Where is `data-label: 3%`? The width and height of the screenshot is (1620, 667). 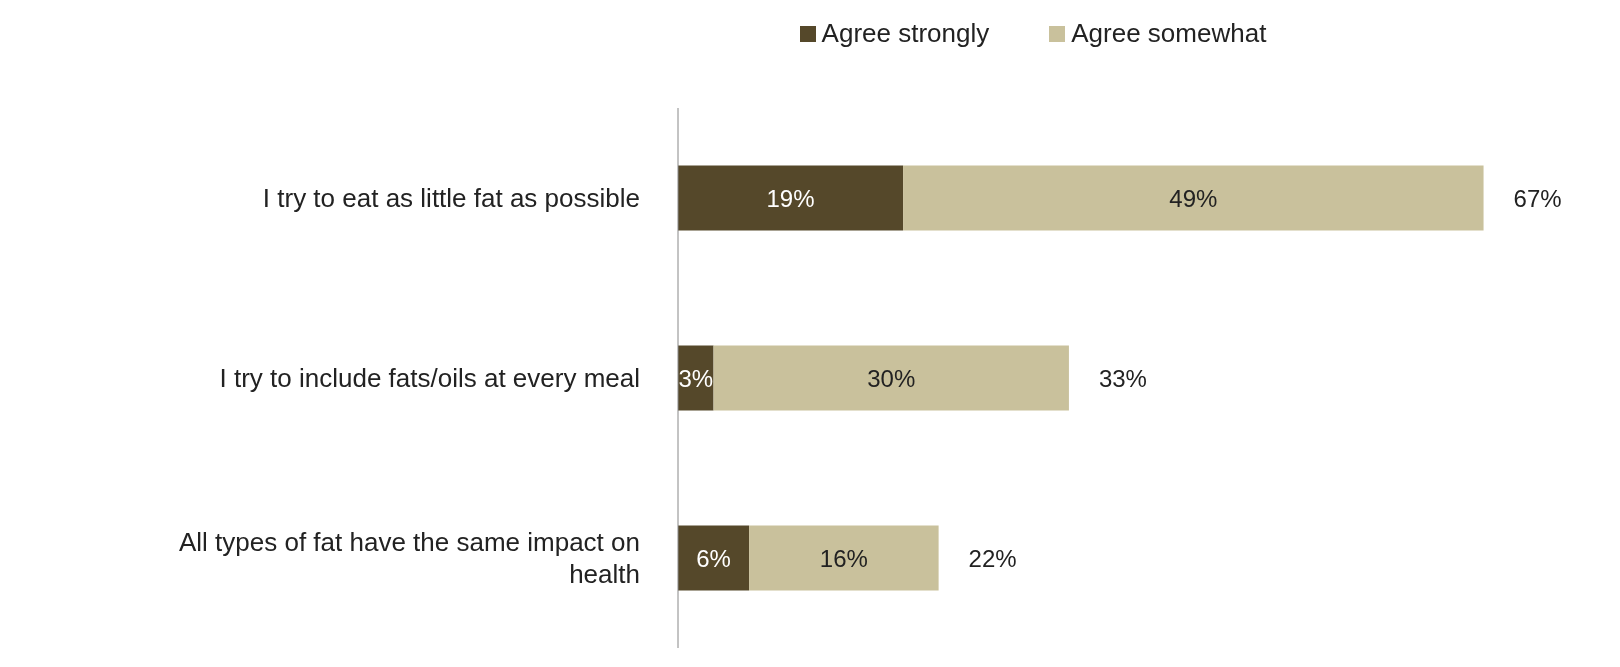
data-label: 3% is located at coordinates (696, 378).